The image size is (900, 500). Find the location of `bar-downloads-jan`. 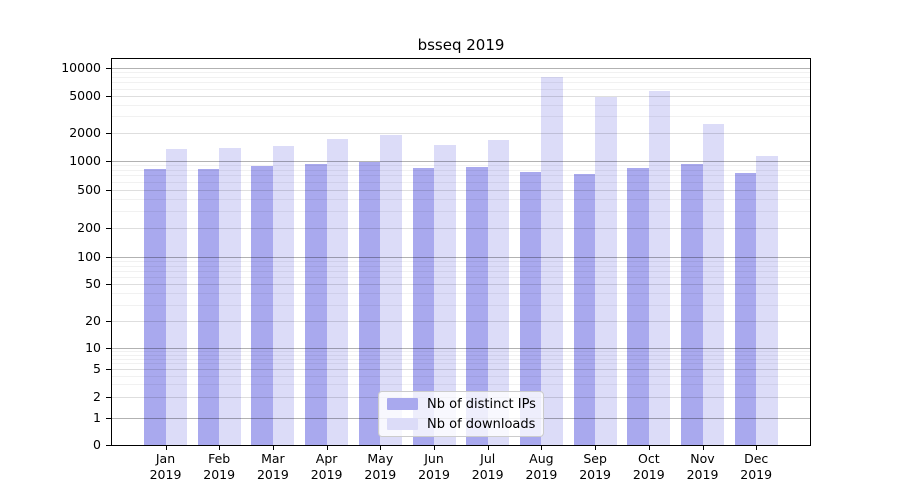

bar-downloads-jan is located at coordinates (176, 297).